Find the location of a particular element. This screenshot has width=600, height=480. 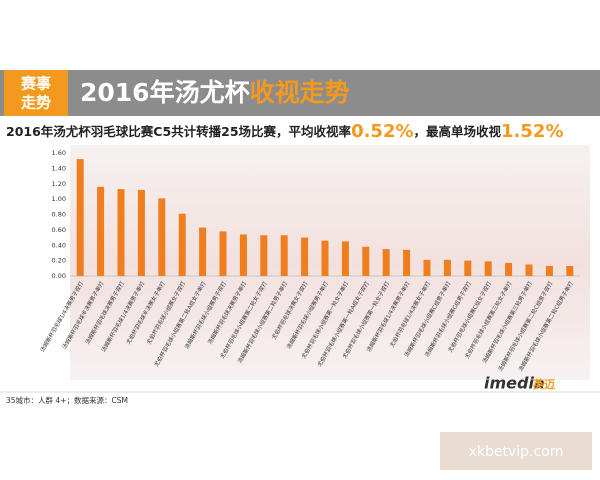

subtitle-text: ，最高单场收视 is located at coordinates (458, 131).